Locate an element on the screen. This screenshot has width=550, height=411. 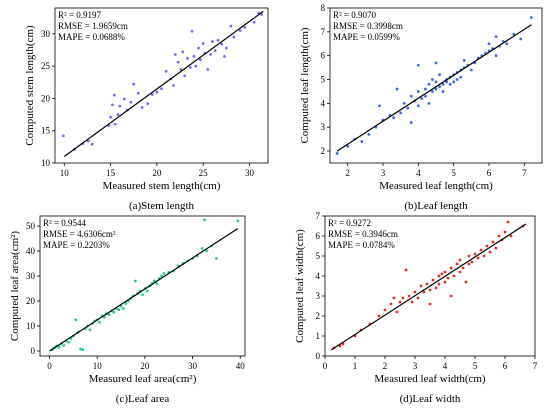
y-axis-label: Computed stem length(cm) is located at coordinates (30, 85).